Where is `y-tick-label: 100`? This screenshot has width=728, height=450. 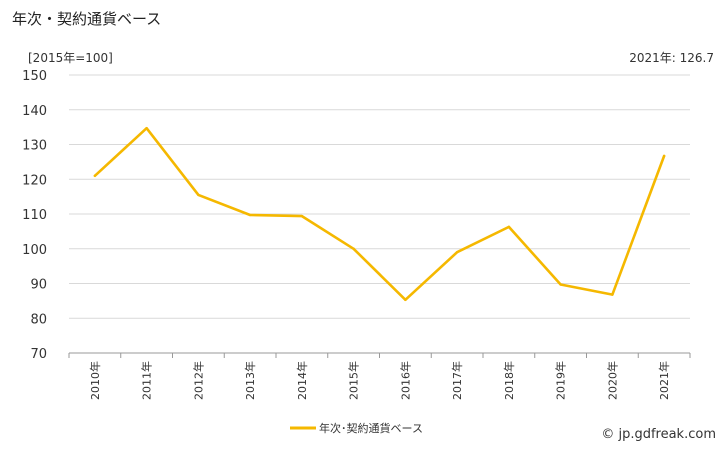
y-tick-label: 100 is located at coordinates (34, 250).